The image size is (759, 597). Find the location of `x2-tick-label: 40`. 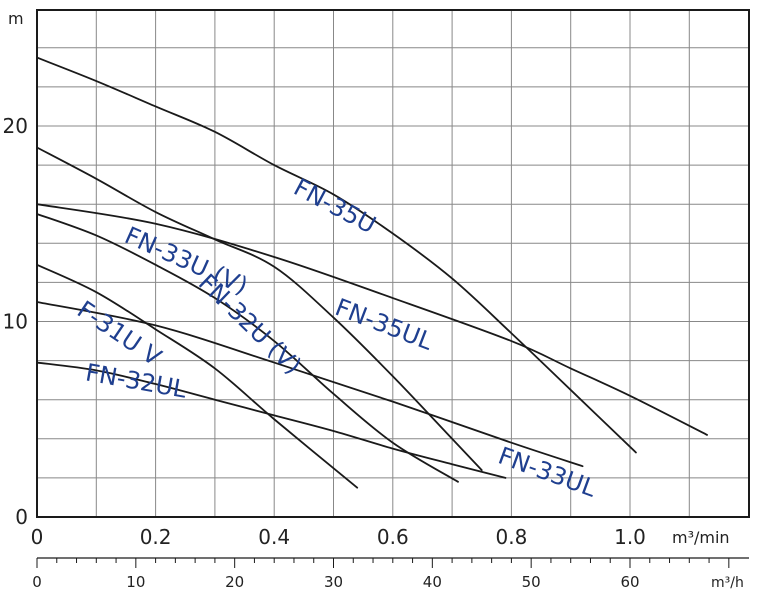

x2-tick-label: 40 is located at coordinates (432, 582).